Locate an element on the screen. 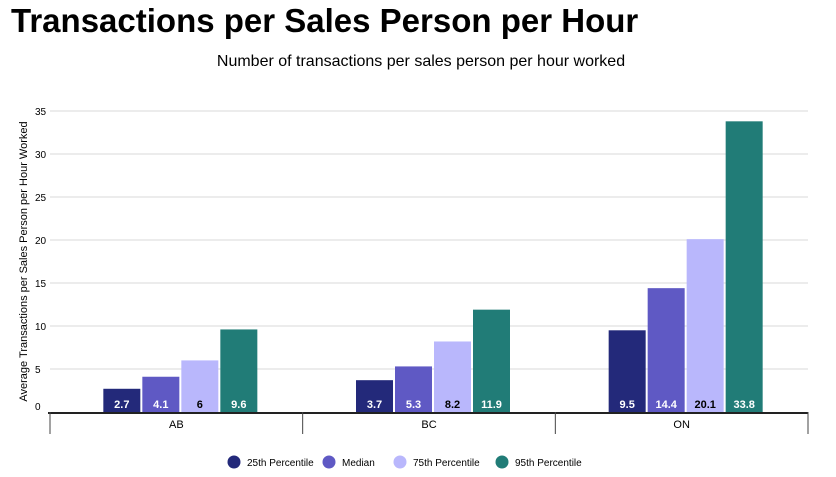  legend-label: 75th Percentile is located at coordinates (446, 463).